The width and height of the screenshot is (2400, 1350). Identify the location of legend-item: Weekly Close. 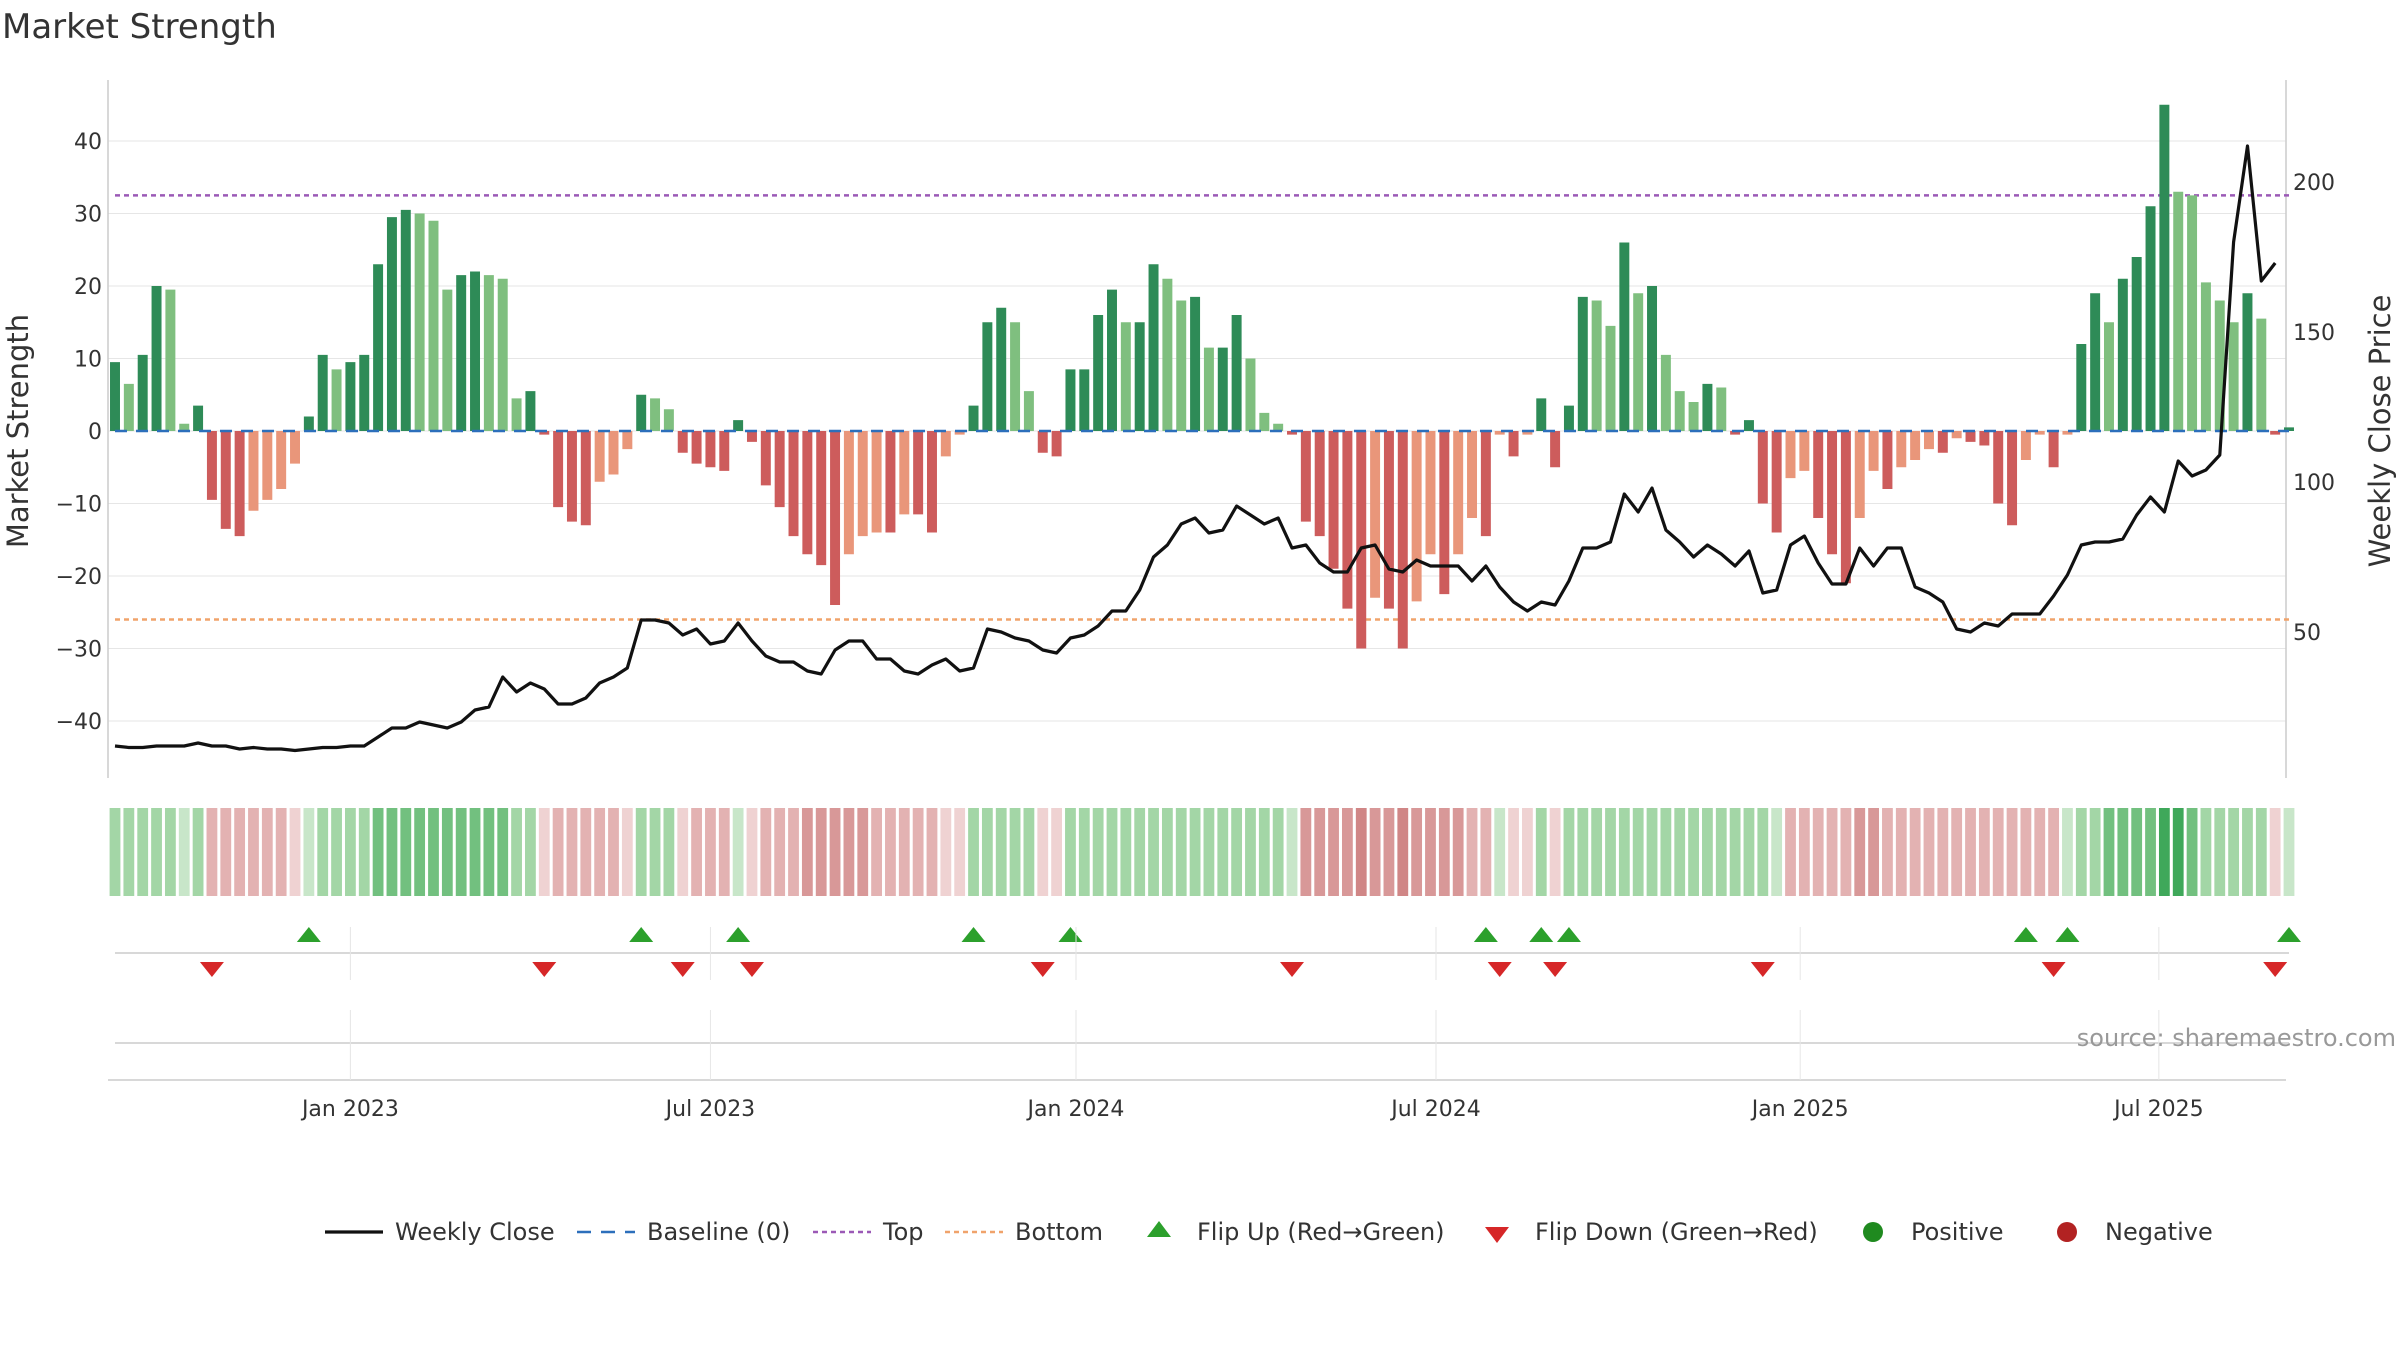
(440, 1232).